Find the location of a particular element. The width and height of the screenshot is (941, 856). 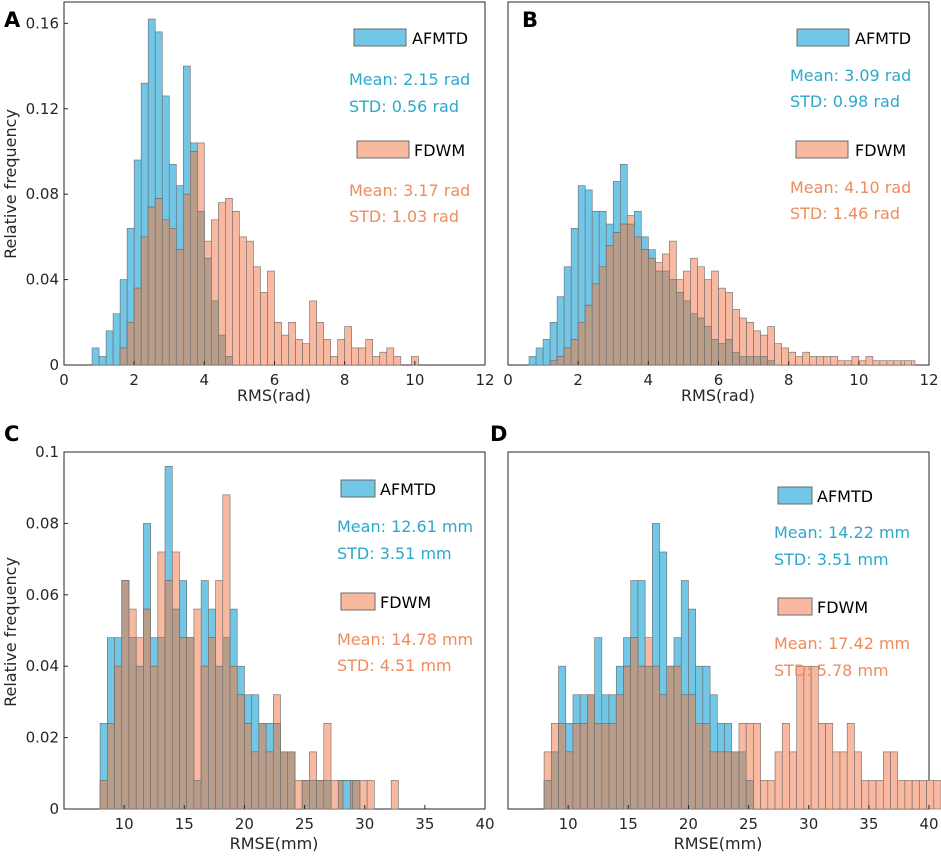

panel-c-xlabel: RMSE(mm) is located at coordinates (274, 843).